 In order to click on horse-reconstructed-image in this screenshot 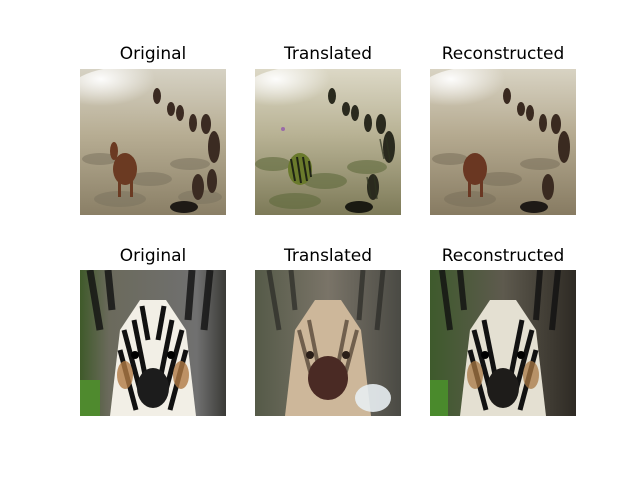, I will do `click(503, 142)`.